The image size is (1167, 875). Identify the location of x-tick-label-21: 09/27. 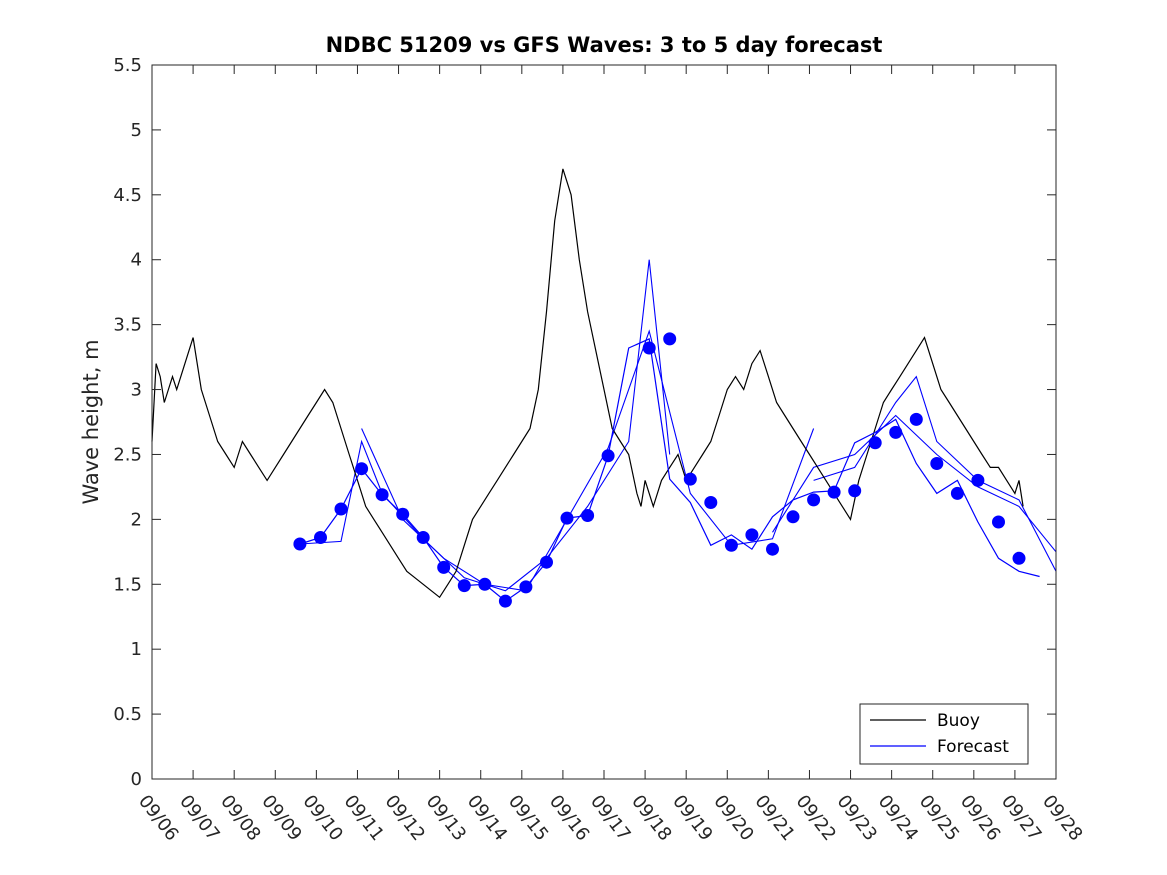
(1021, 818).